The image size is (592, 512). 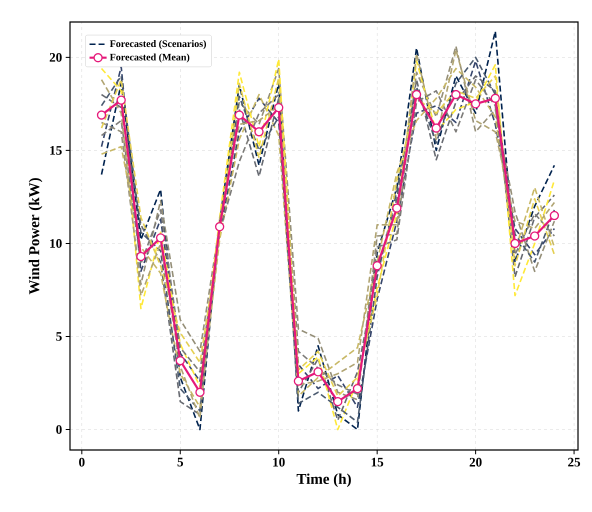 What do you see at coordinates (158, 45) in the screenshot?
I see `legend-label: Forecasted (Scenarios)` at bounding box center [158, 45].